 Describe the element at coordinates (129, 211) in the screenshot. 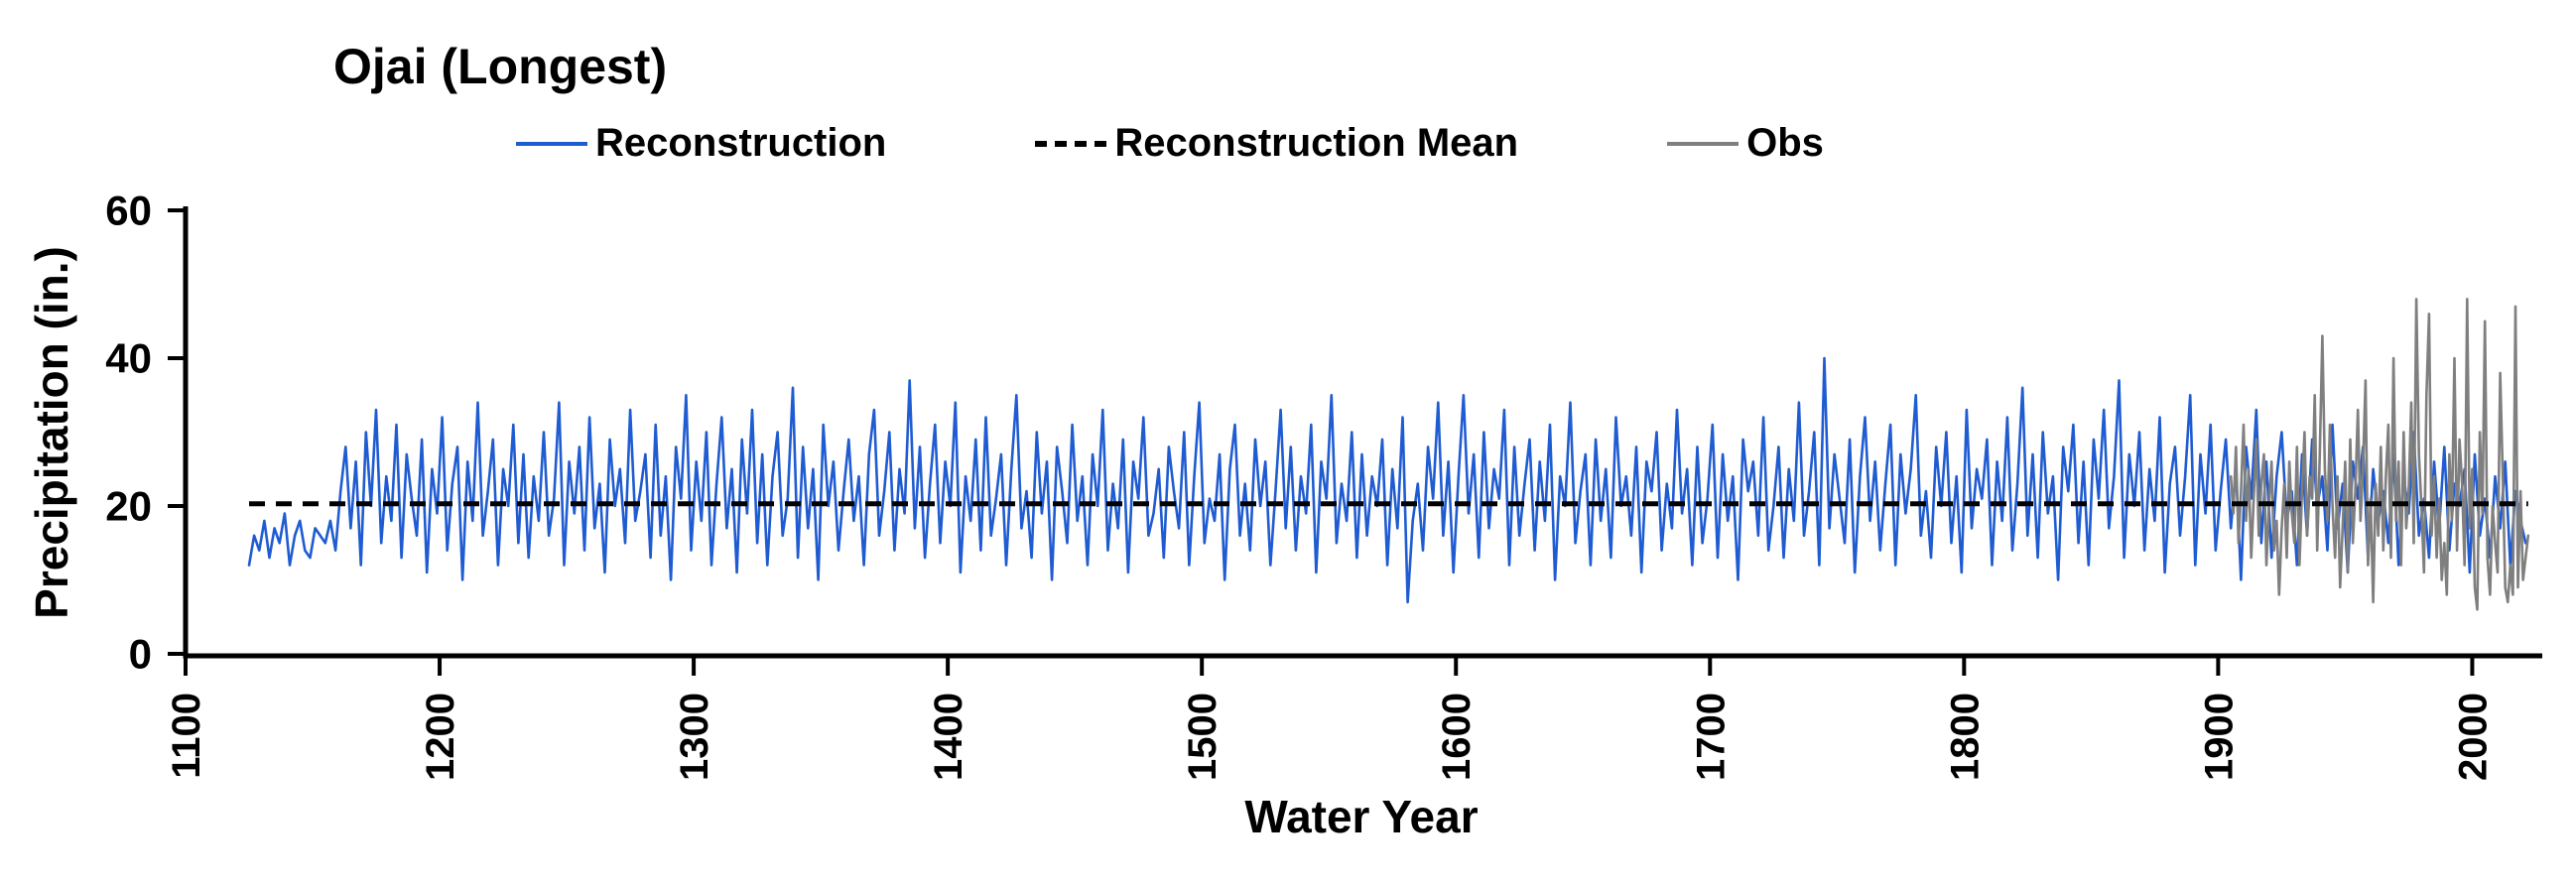

I see `y-tick-label: 60` at that location.